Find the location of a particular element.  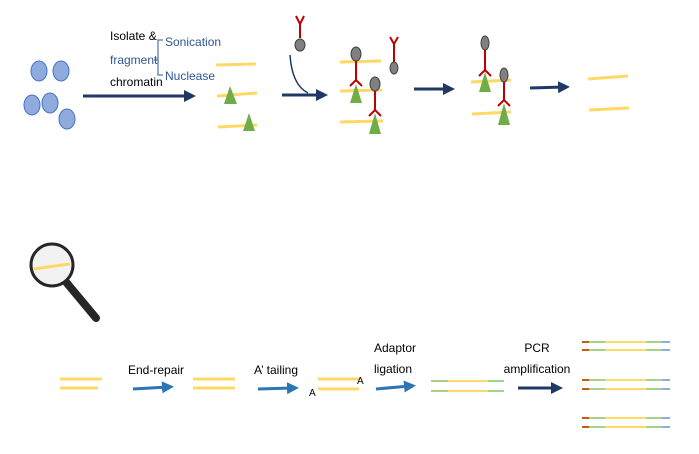

chromatin-label: chromatin is located at coordinates (136, 82).